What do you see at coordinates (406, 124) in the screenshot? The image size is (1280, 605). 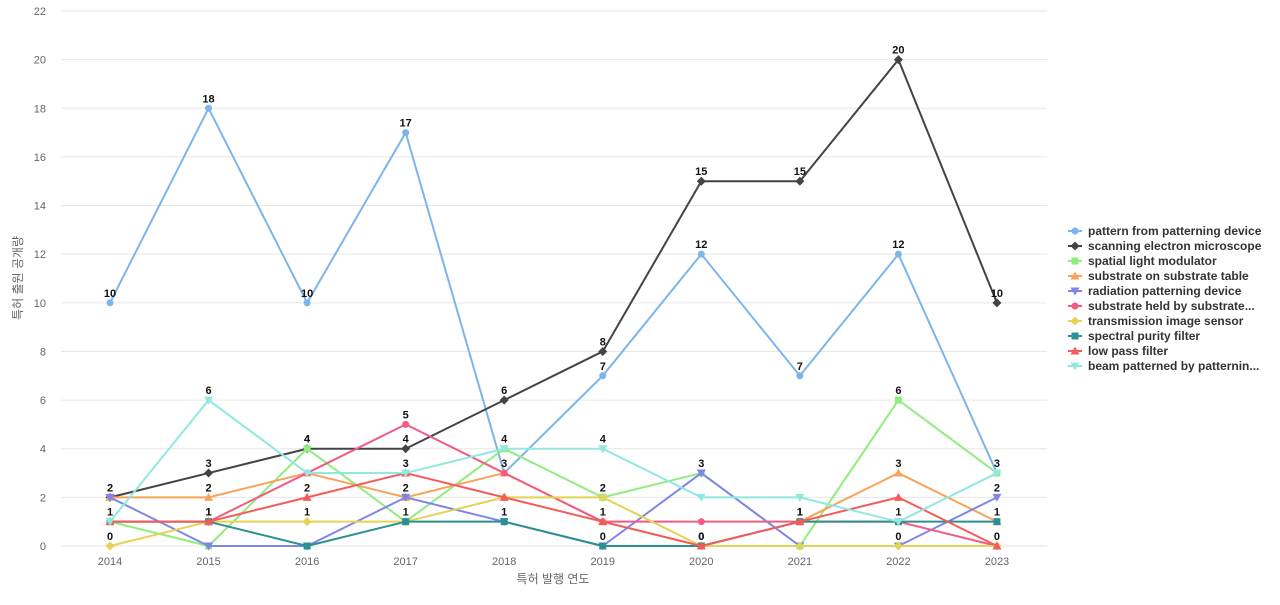 I see `data-label: 17` at bounding box center [406, 124].